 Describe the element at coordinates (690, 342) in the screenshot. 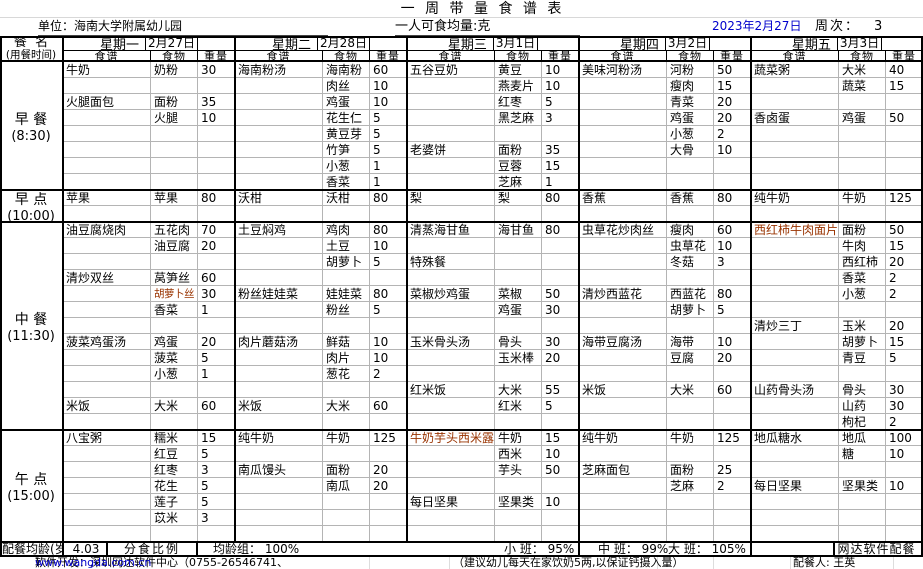

I see `food-cell: 海带` at that location.